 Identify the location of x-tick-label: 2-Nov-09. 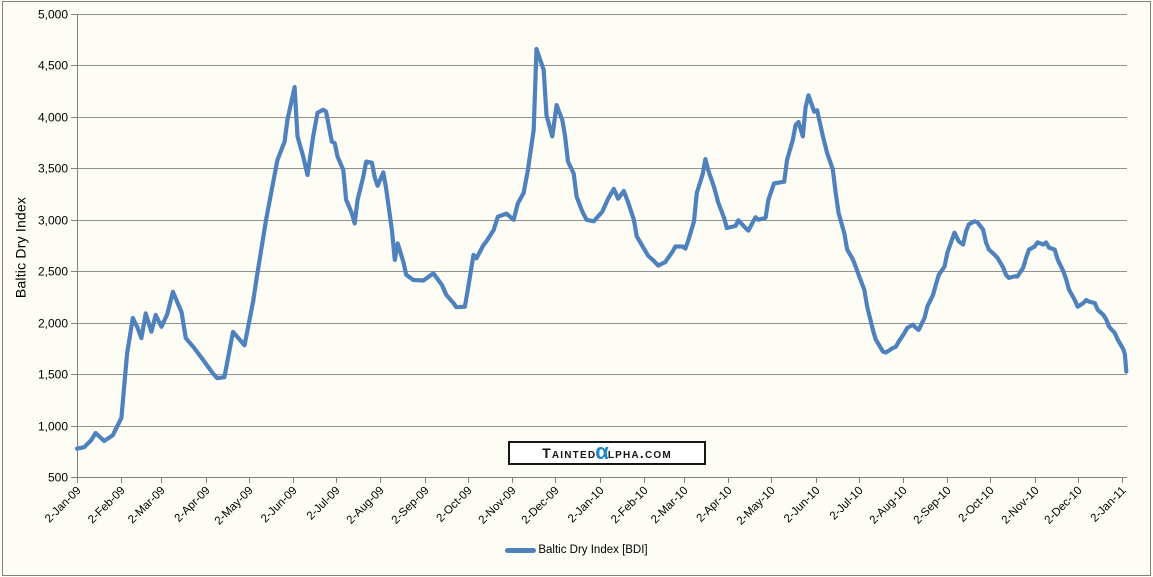
(498, 506).